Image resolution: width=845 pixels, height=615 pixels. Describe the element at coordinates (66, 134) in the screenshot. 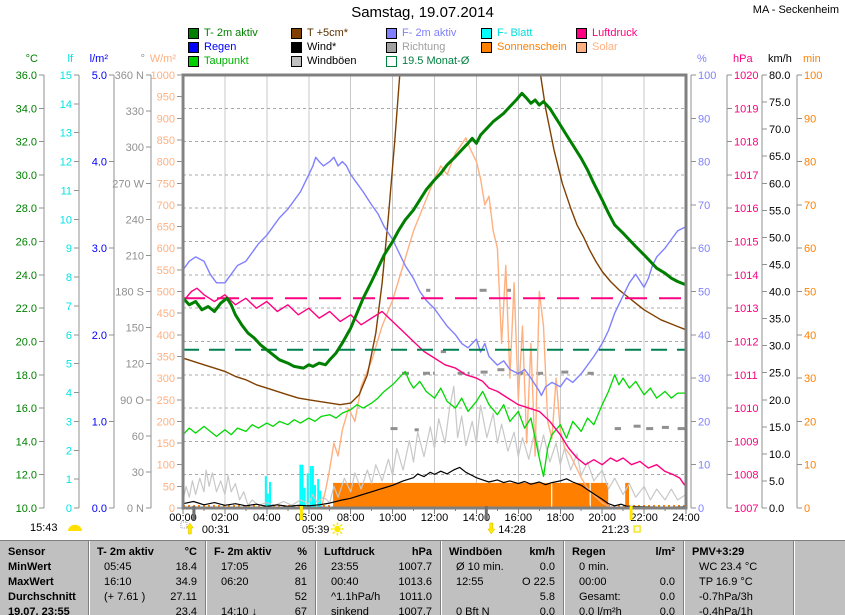

I see `axis-tick-label-lf: 13` at that location.